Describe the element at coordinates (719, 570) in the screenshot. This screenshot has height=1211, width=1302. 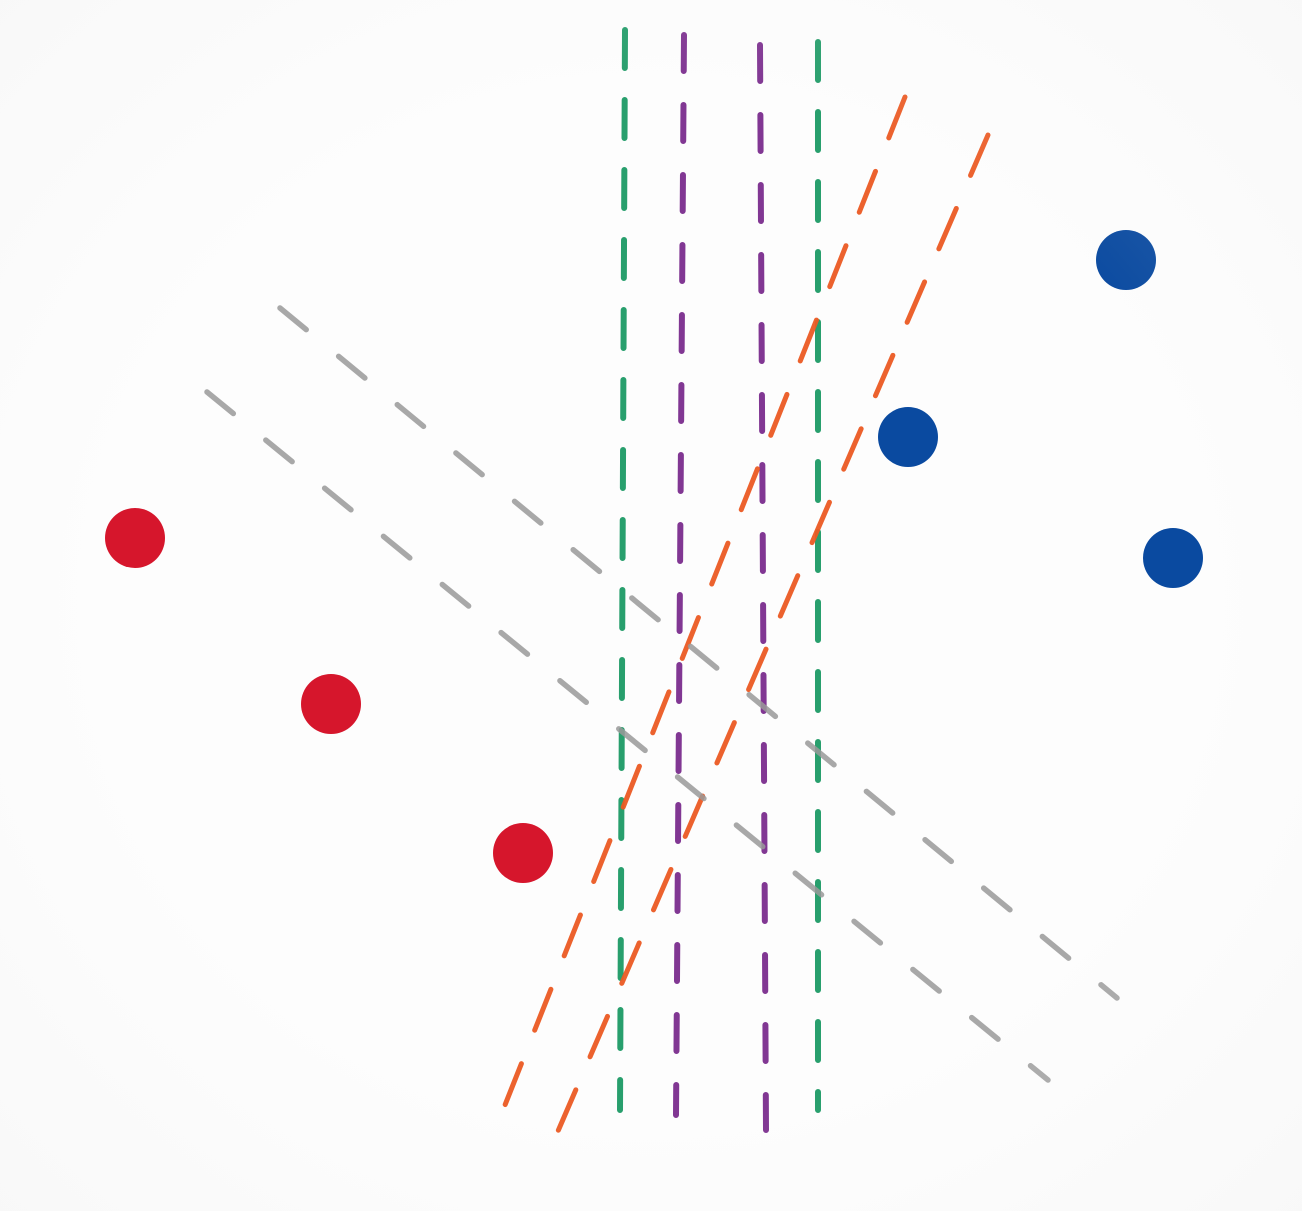
I see `green-line-group` at that location.